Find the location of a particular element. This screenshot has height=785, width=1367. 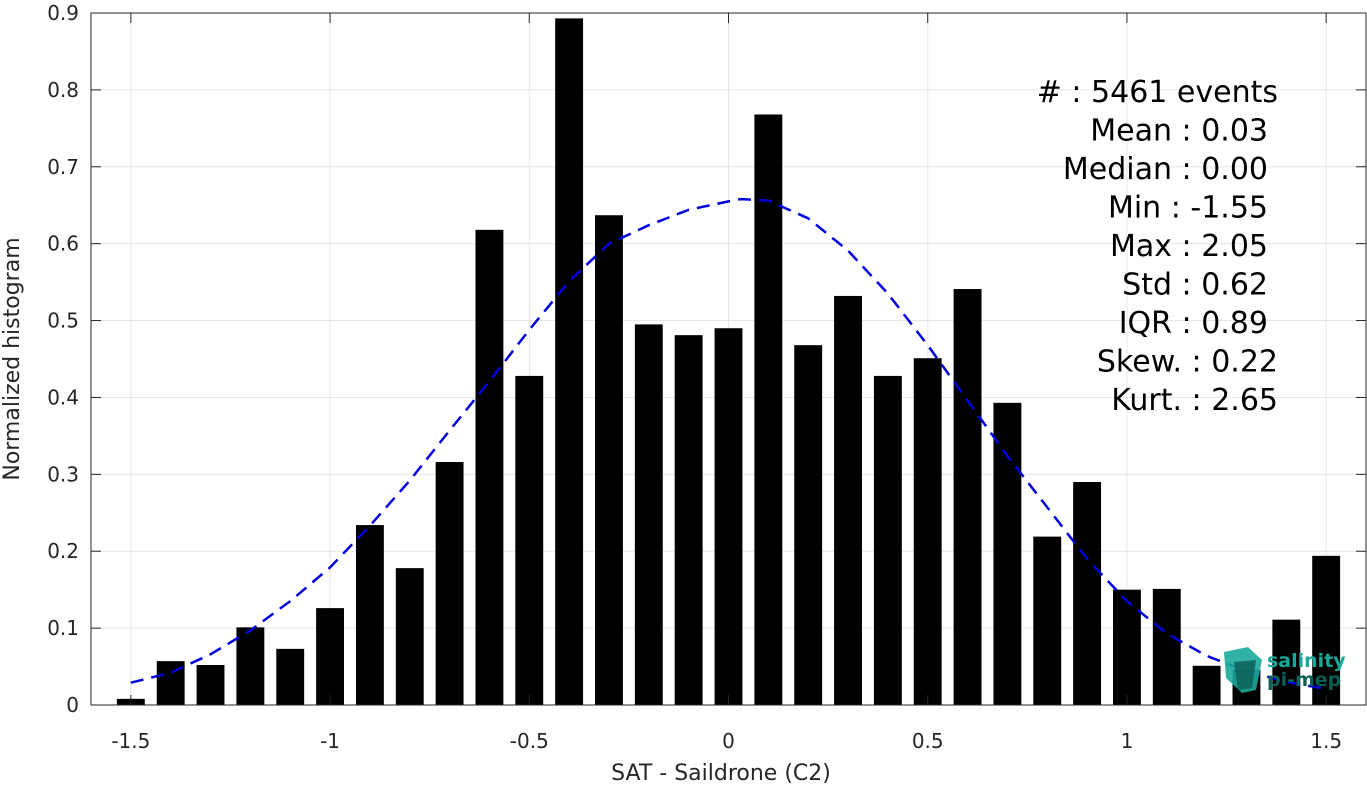

y-tick-label: 0.6 is located at coordinates (63, 244).